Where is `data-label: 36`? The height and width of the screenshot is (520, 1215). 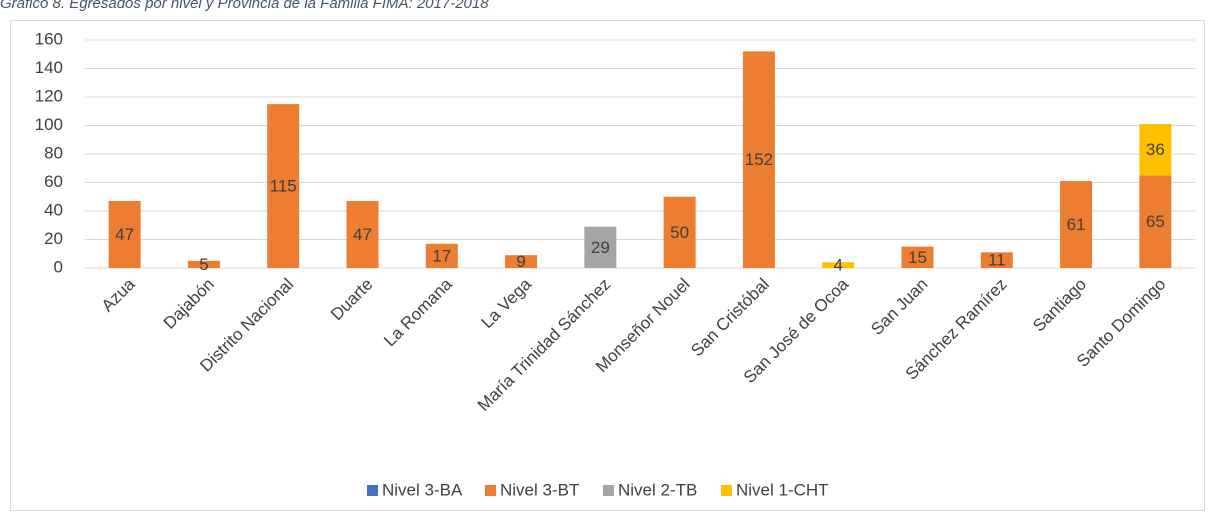
data-label: 36 is located at coordinates (1155, 149).